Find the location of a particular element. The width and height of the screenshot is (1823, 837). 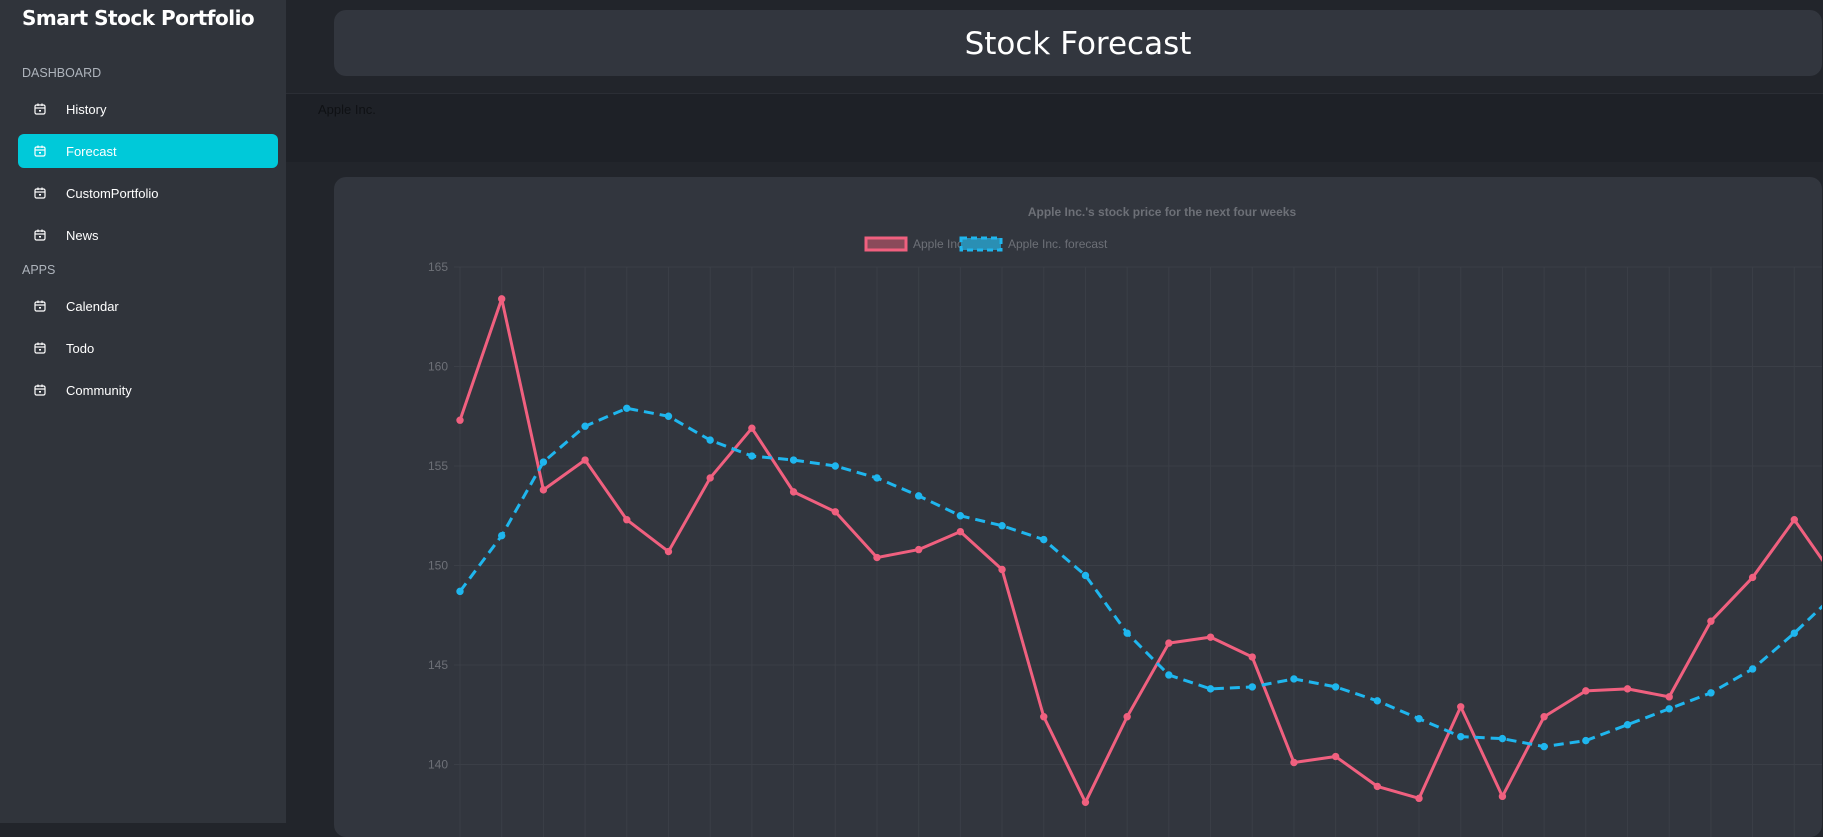

sidebar-item-community: Community is located at coordinates (148, 390).